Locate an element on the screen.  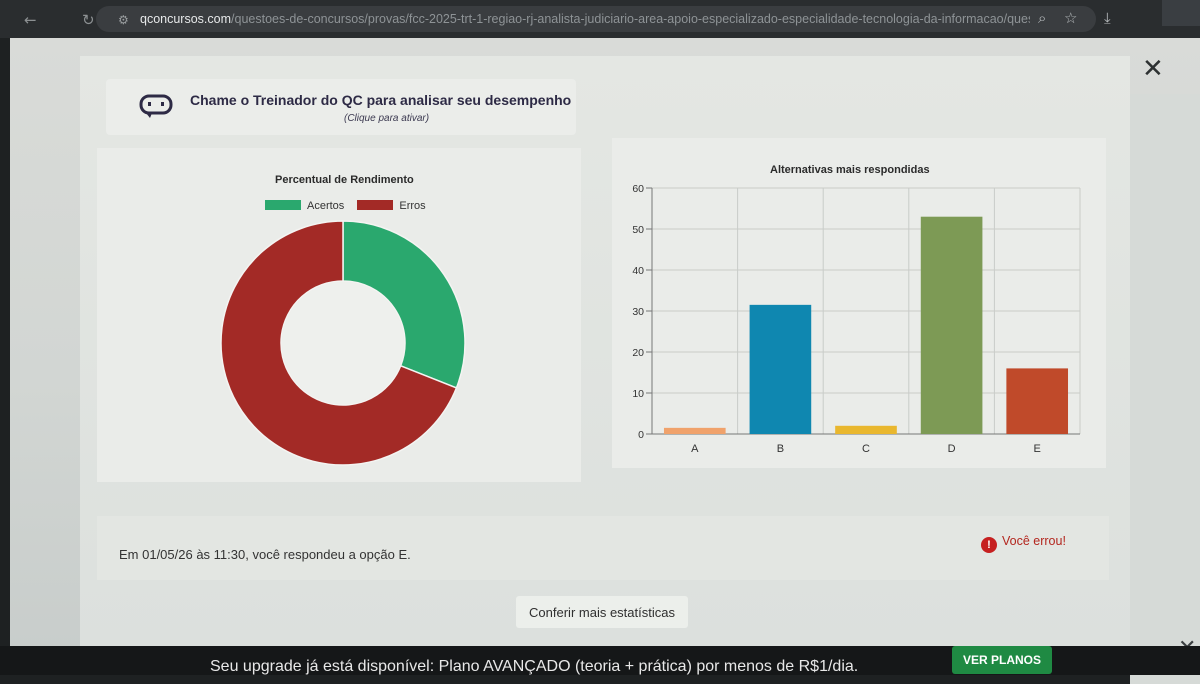
bar-a is located at coordinates (694, 430).